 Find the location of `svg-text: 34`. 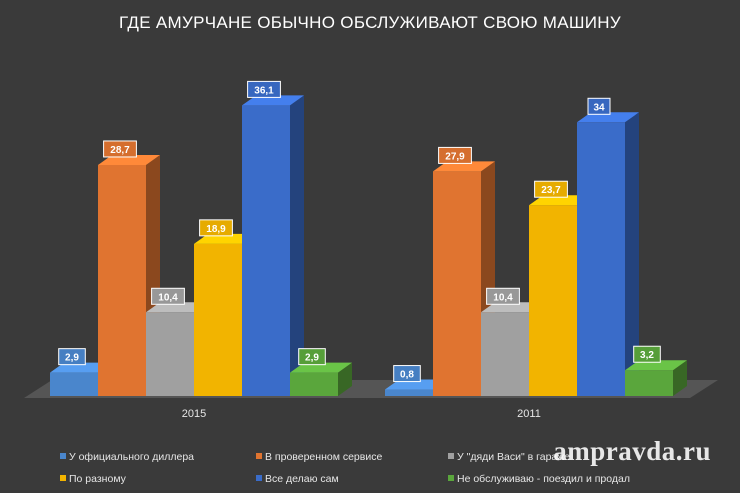

svg-text: 34 is located at coordinates (599, 107).